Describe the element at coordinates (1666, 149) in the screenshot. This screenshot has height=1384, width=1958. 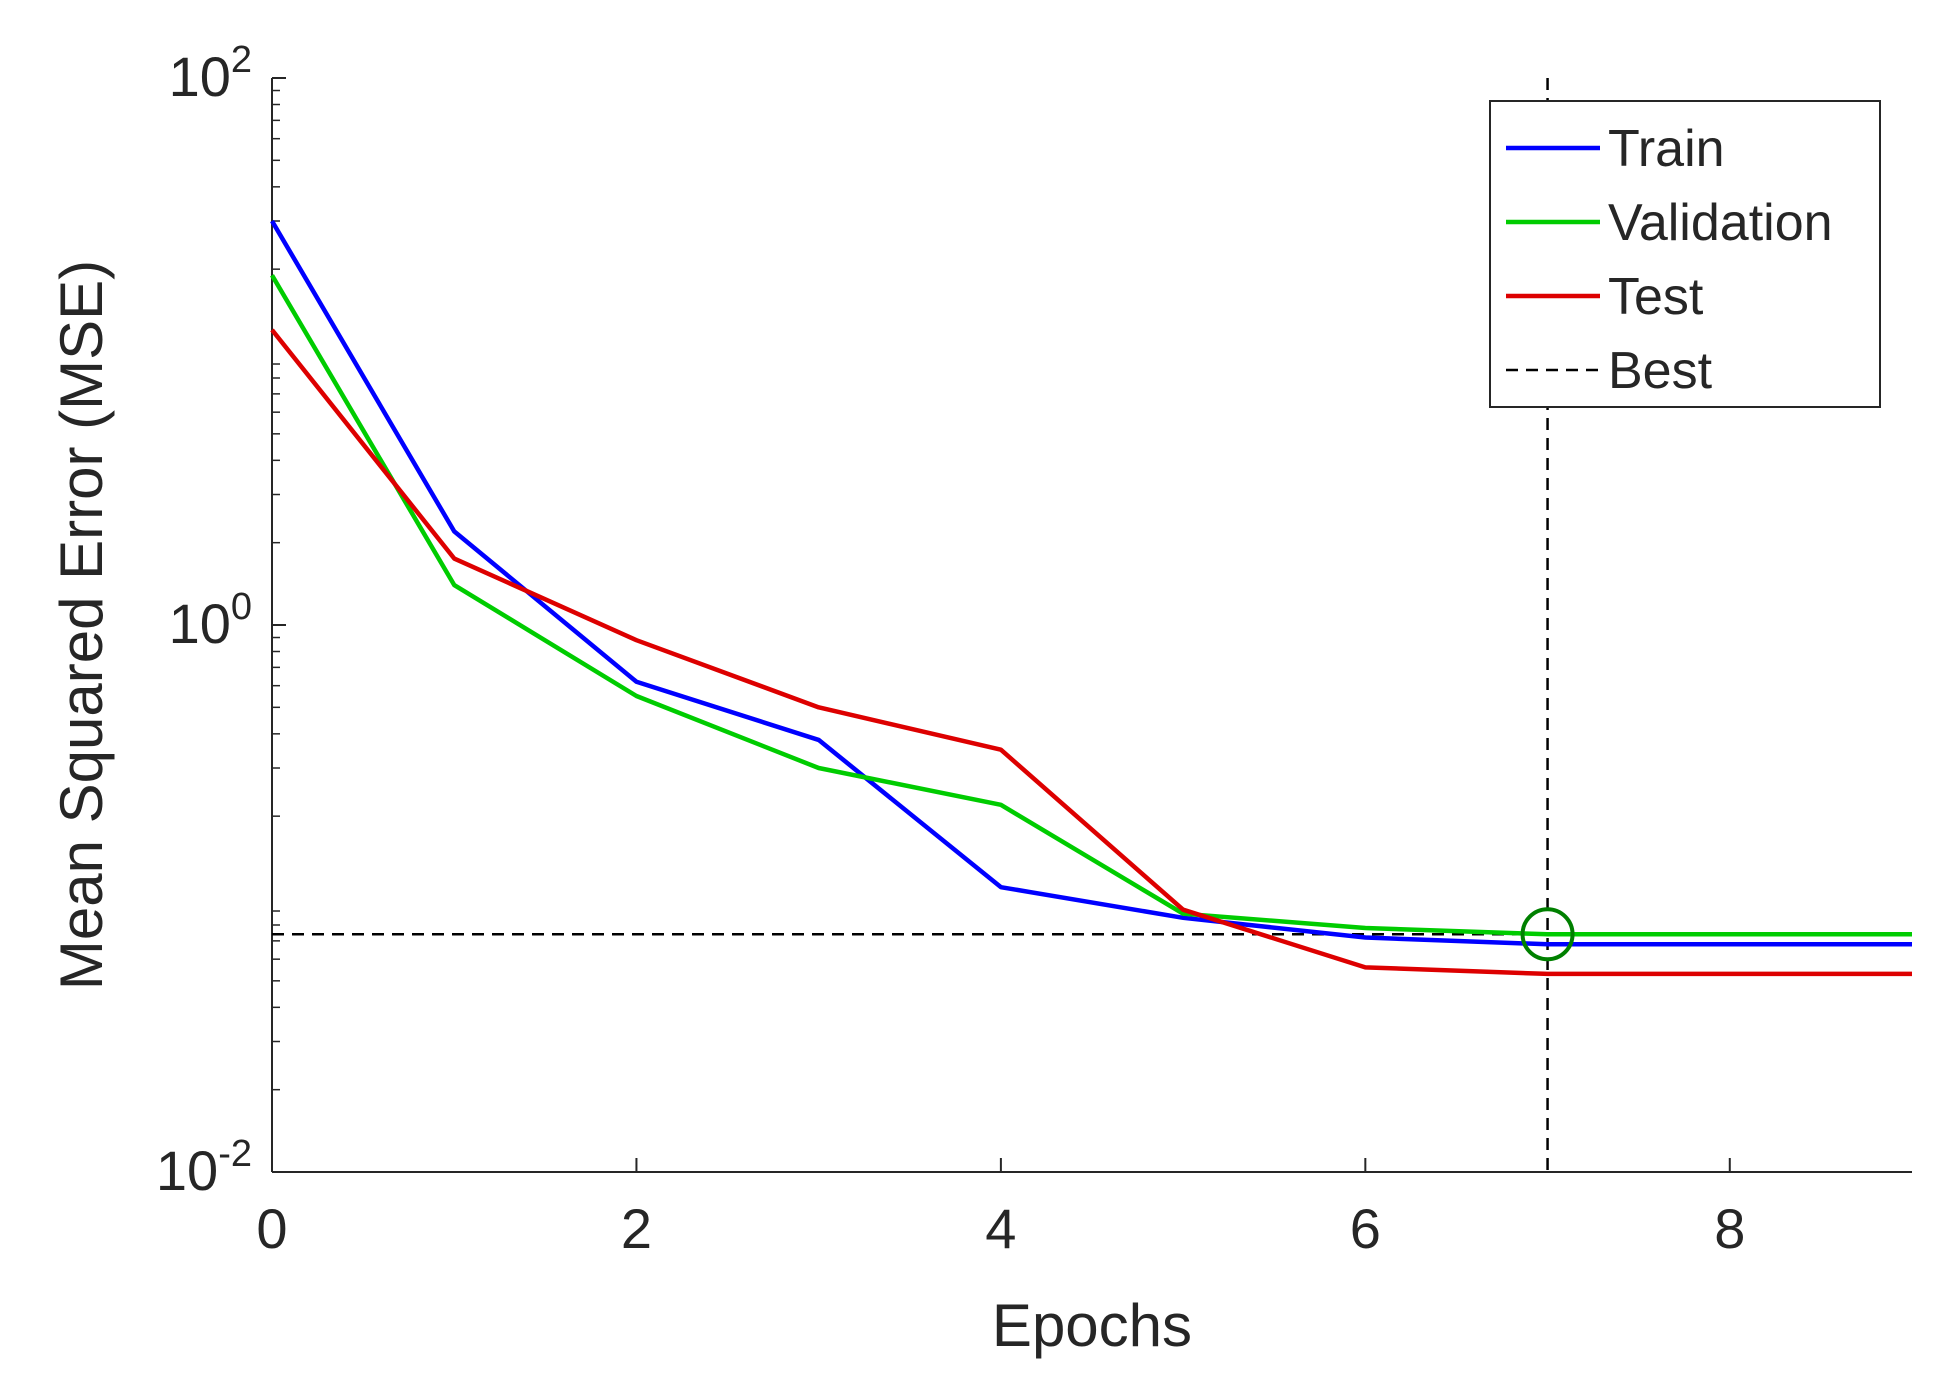
I see `legend-label-train: Train` at that location.